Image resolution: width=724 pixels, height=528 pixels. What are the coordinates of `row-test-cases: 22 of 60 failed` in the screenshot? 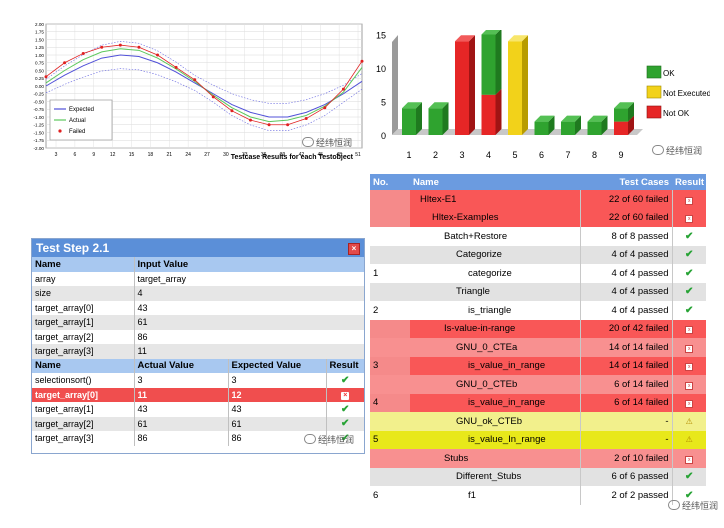 It's located at (625, 217).